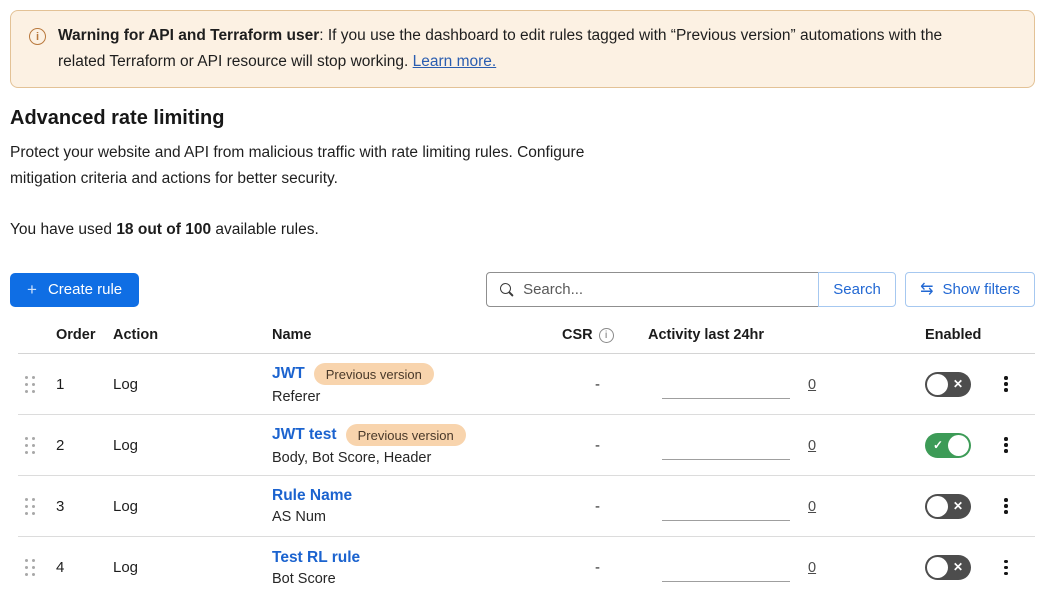 This screenshot has width=1045, height=597. What do you see at coordinates (596, 335) in the screenshot?
I see `header-csr: CSR i` at bounding box center [596, 335].